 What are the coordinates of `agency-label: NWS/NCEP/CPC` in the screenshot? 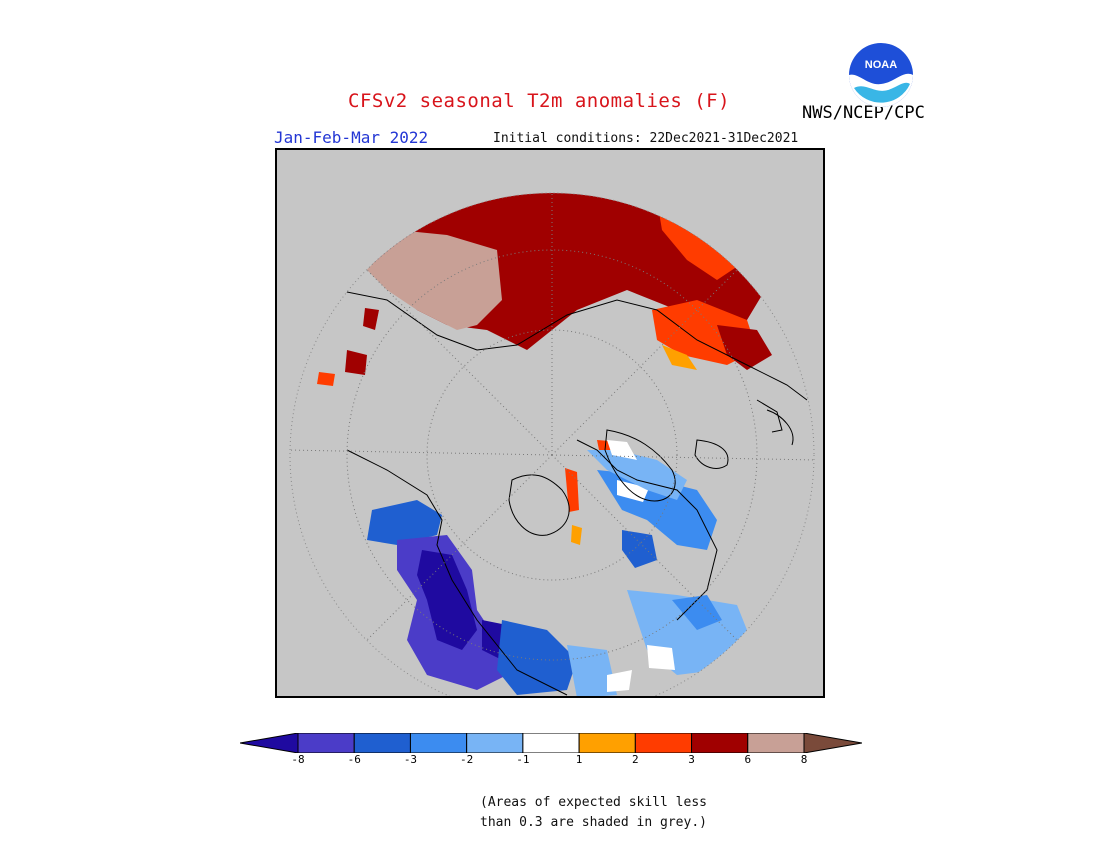 It's located at (863, 113).